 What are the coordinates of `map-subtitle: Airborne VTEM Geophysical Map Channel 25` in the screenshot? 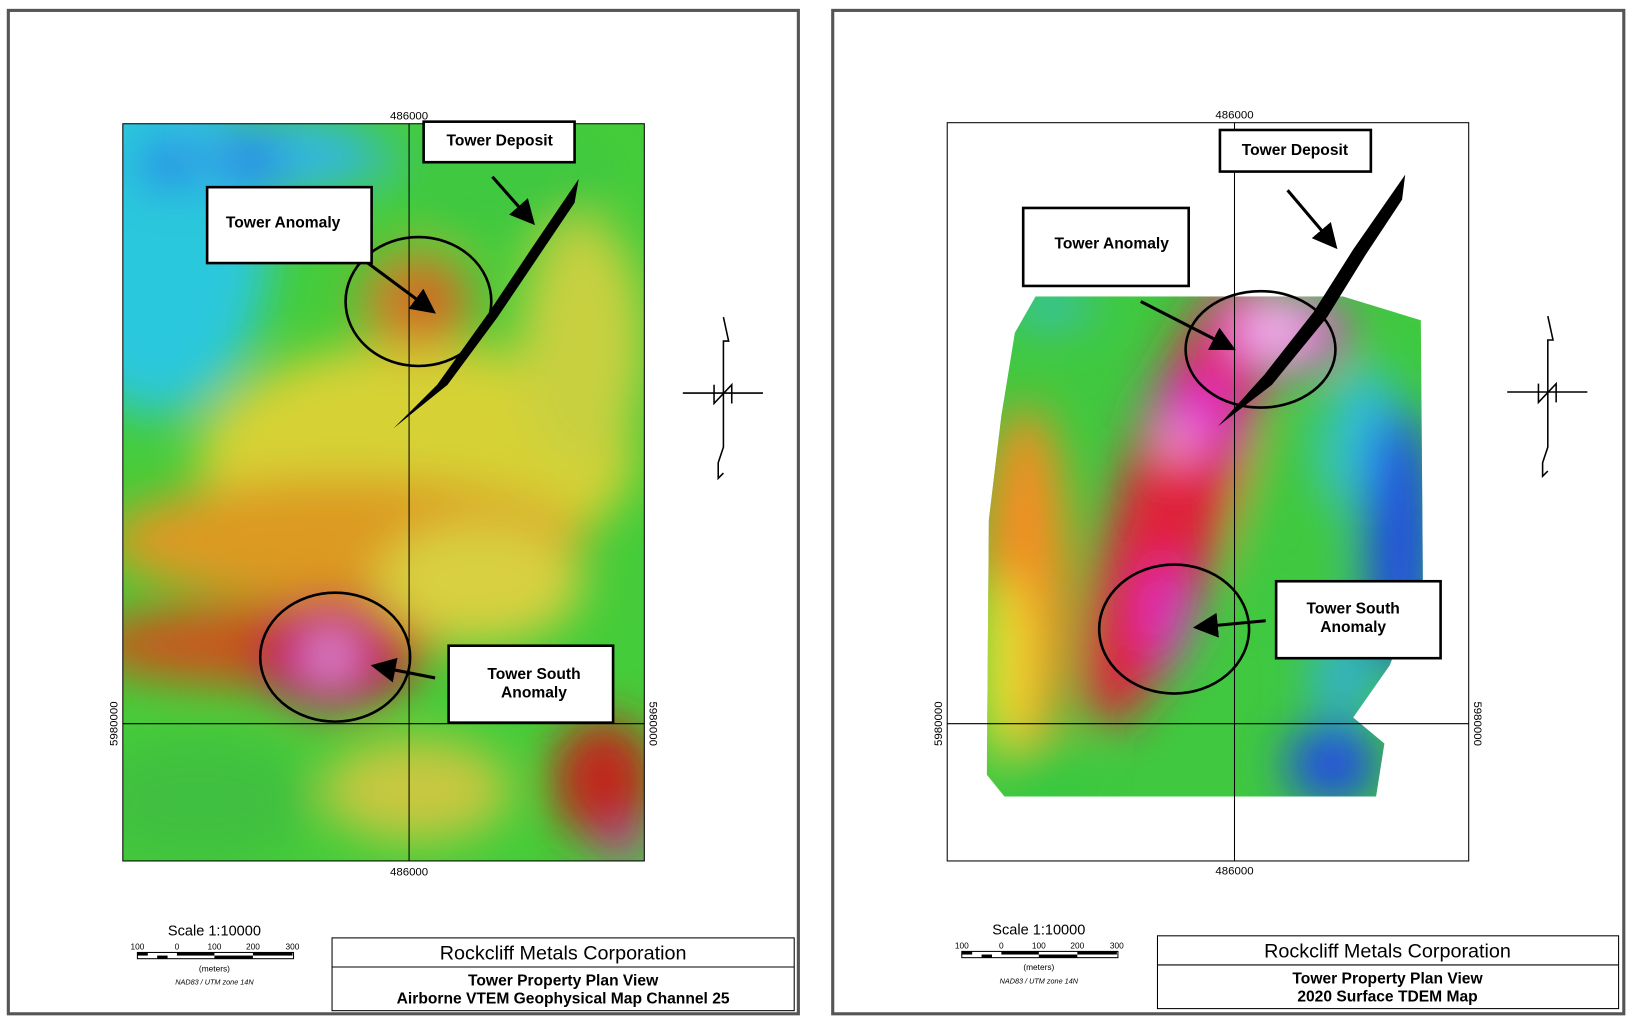 It's located at (563, 998).